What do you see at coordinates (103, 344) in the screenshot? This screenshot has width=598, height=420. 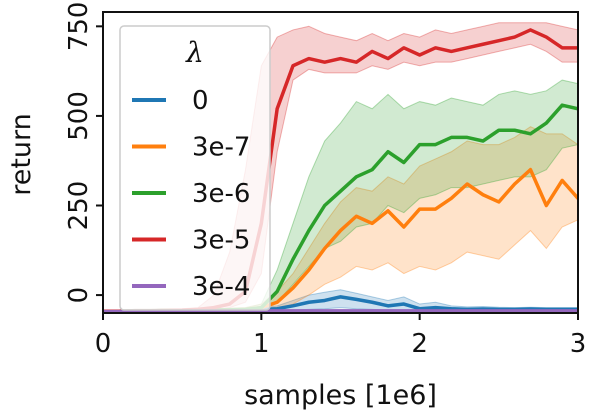 I see `x-tick-label: 0` at bounding box center [103, 344].